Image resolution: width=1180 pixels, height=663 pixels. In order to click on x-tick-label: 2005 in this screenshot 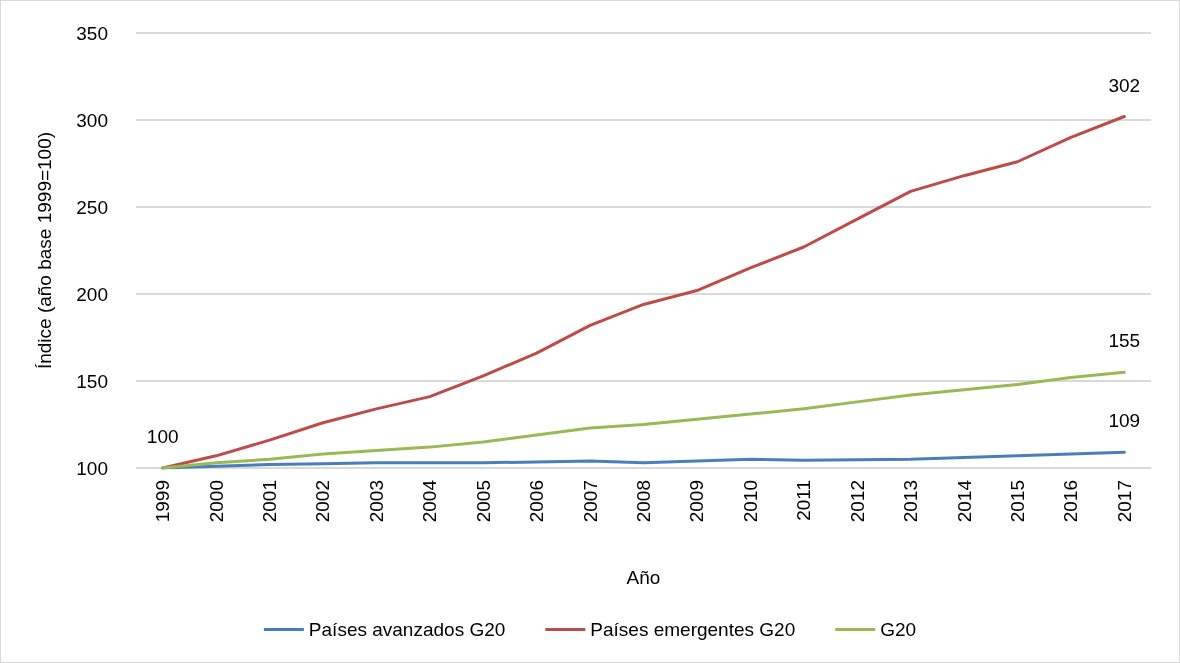, I will do `click(483, 501)`.